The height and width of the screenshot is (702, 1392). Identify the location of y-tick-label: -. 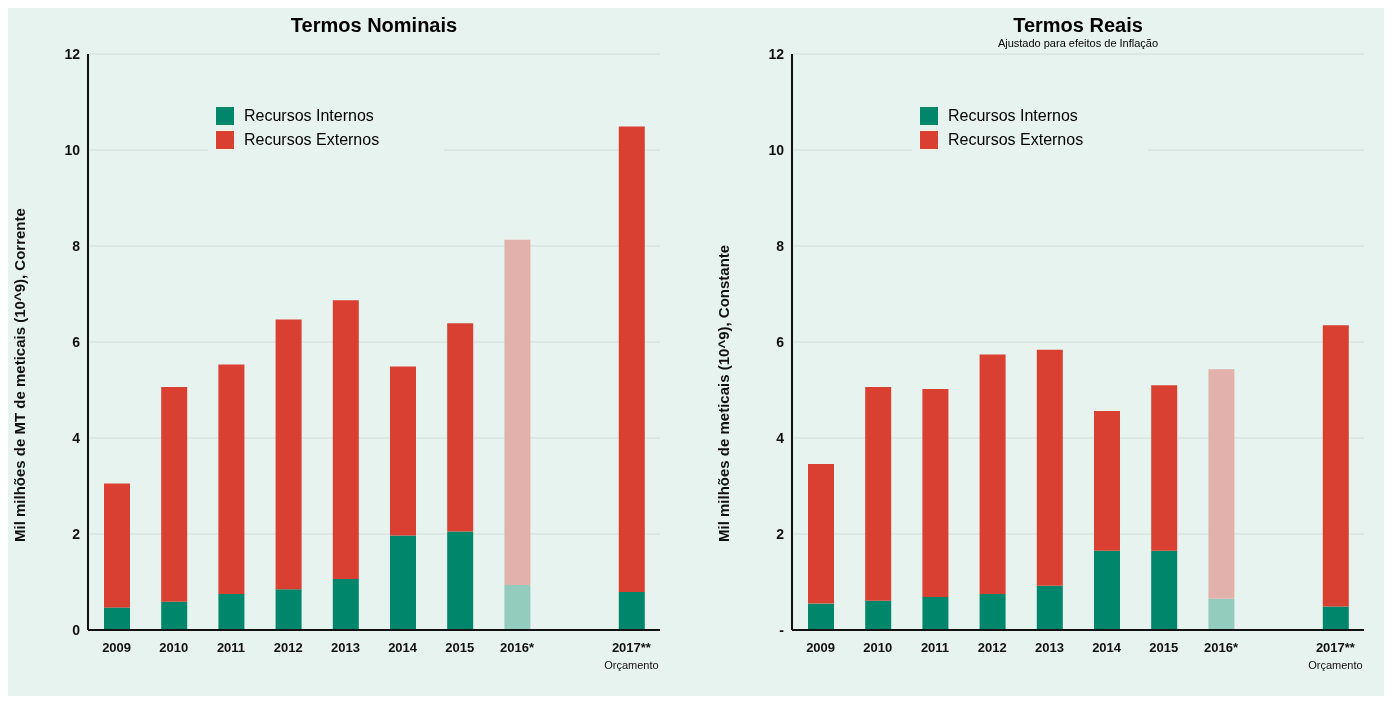
(782, 629).